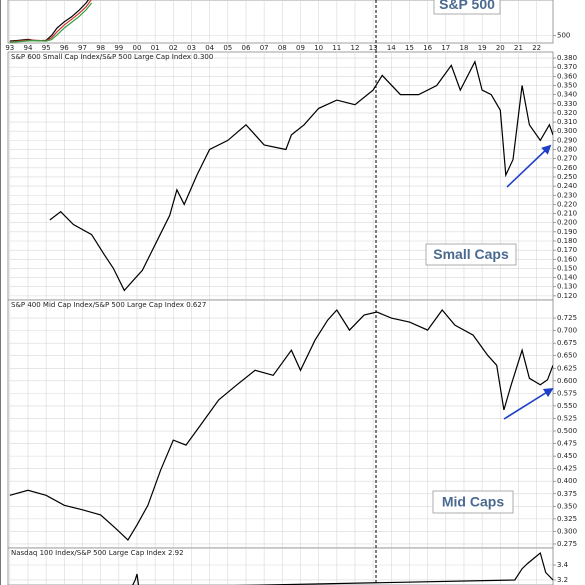 The image size is (585, 585). Describe the element at coordinates (567, 104) in the screenshot. I see `y-tick-label: 0.330` at that location.